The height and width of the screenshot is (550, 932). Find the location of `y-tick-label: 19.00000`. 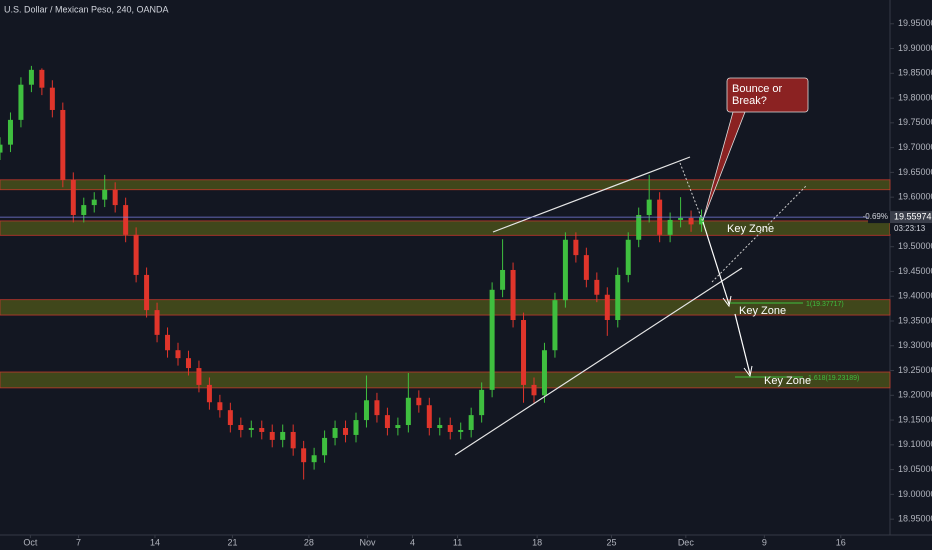

y-tick-label: 19.00000 is located at coordinates (915, 494).